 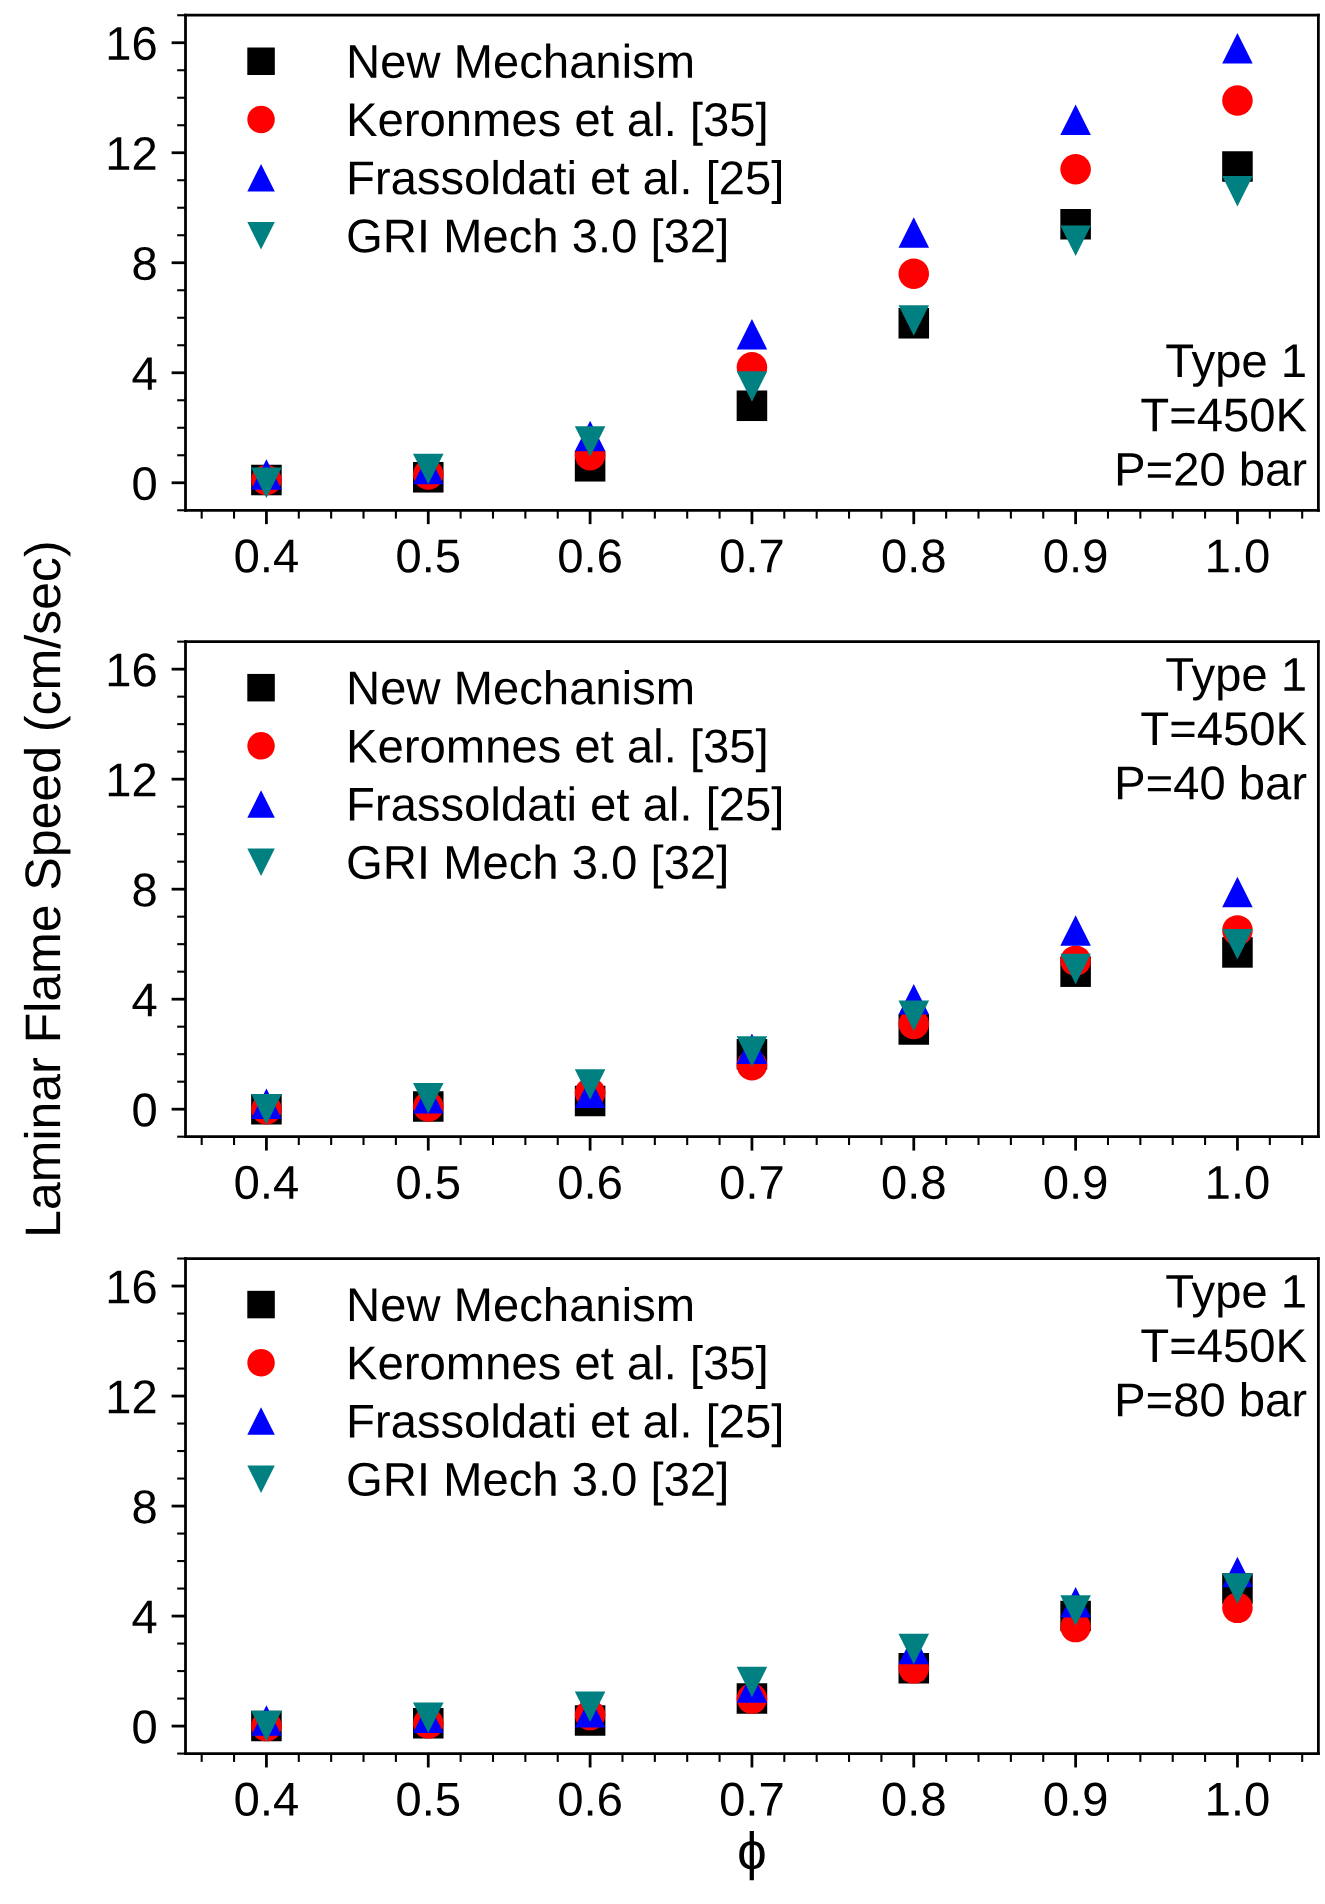 I want to click on x-axis-title: ϕ, so click(x=752, y=1855).